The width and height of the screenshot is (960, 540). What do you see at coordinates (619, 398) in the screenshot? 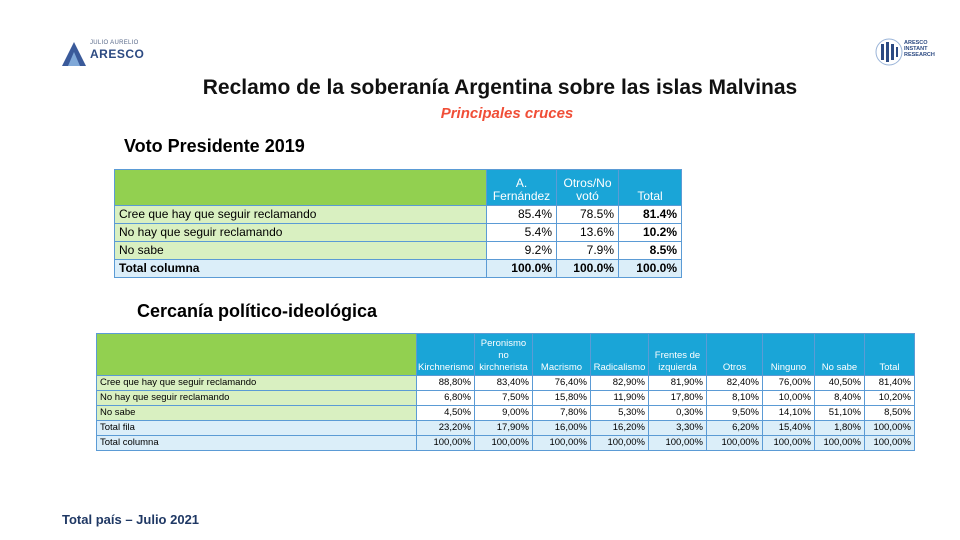
I see `cell: 11,90%` at bounding box center [619, 398].